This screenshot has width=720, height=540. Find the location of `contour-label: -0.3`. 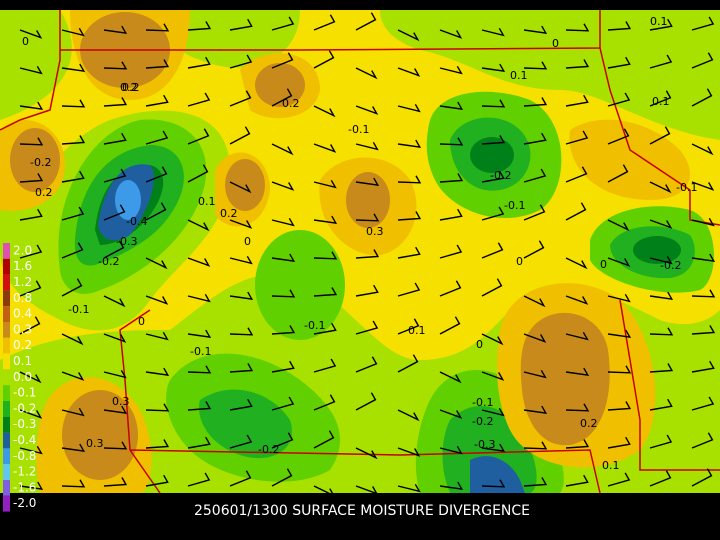

contour-label: -0.3 is located at coordinates (484, 444).